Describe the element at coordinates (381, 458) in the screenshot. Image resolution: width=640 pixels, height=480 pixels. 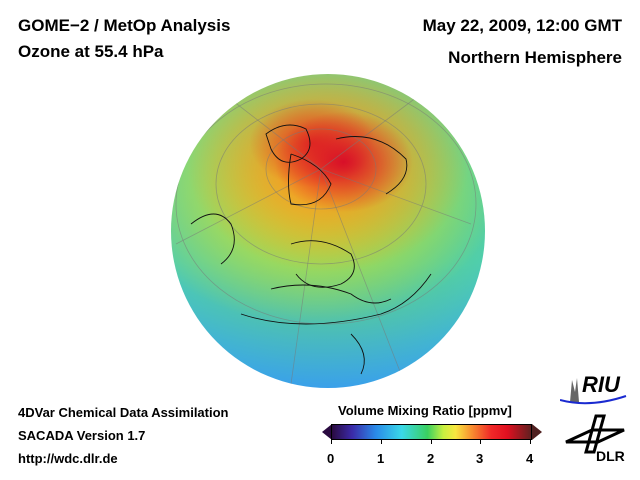
I see `colorbar-tick-1: 1` at that location.